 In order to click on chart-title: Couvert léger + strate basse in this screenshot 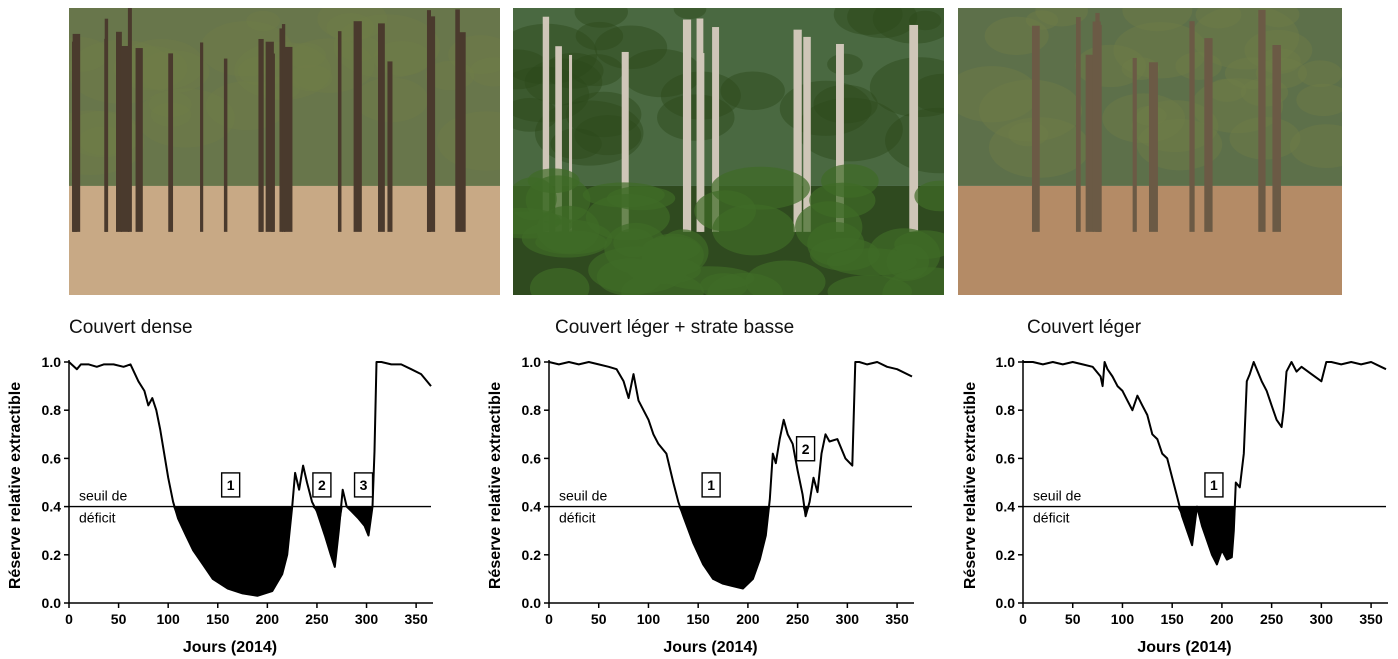, I will do `click(674, 327)`.